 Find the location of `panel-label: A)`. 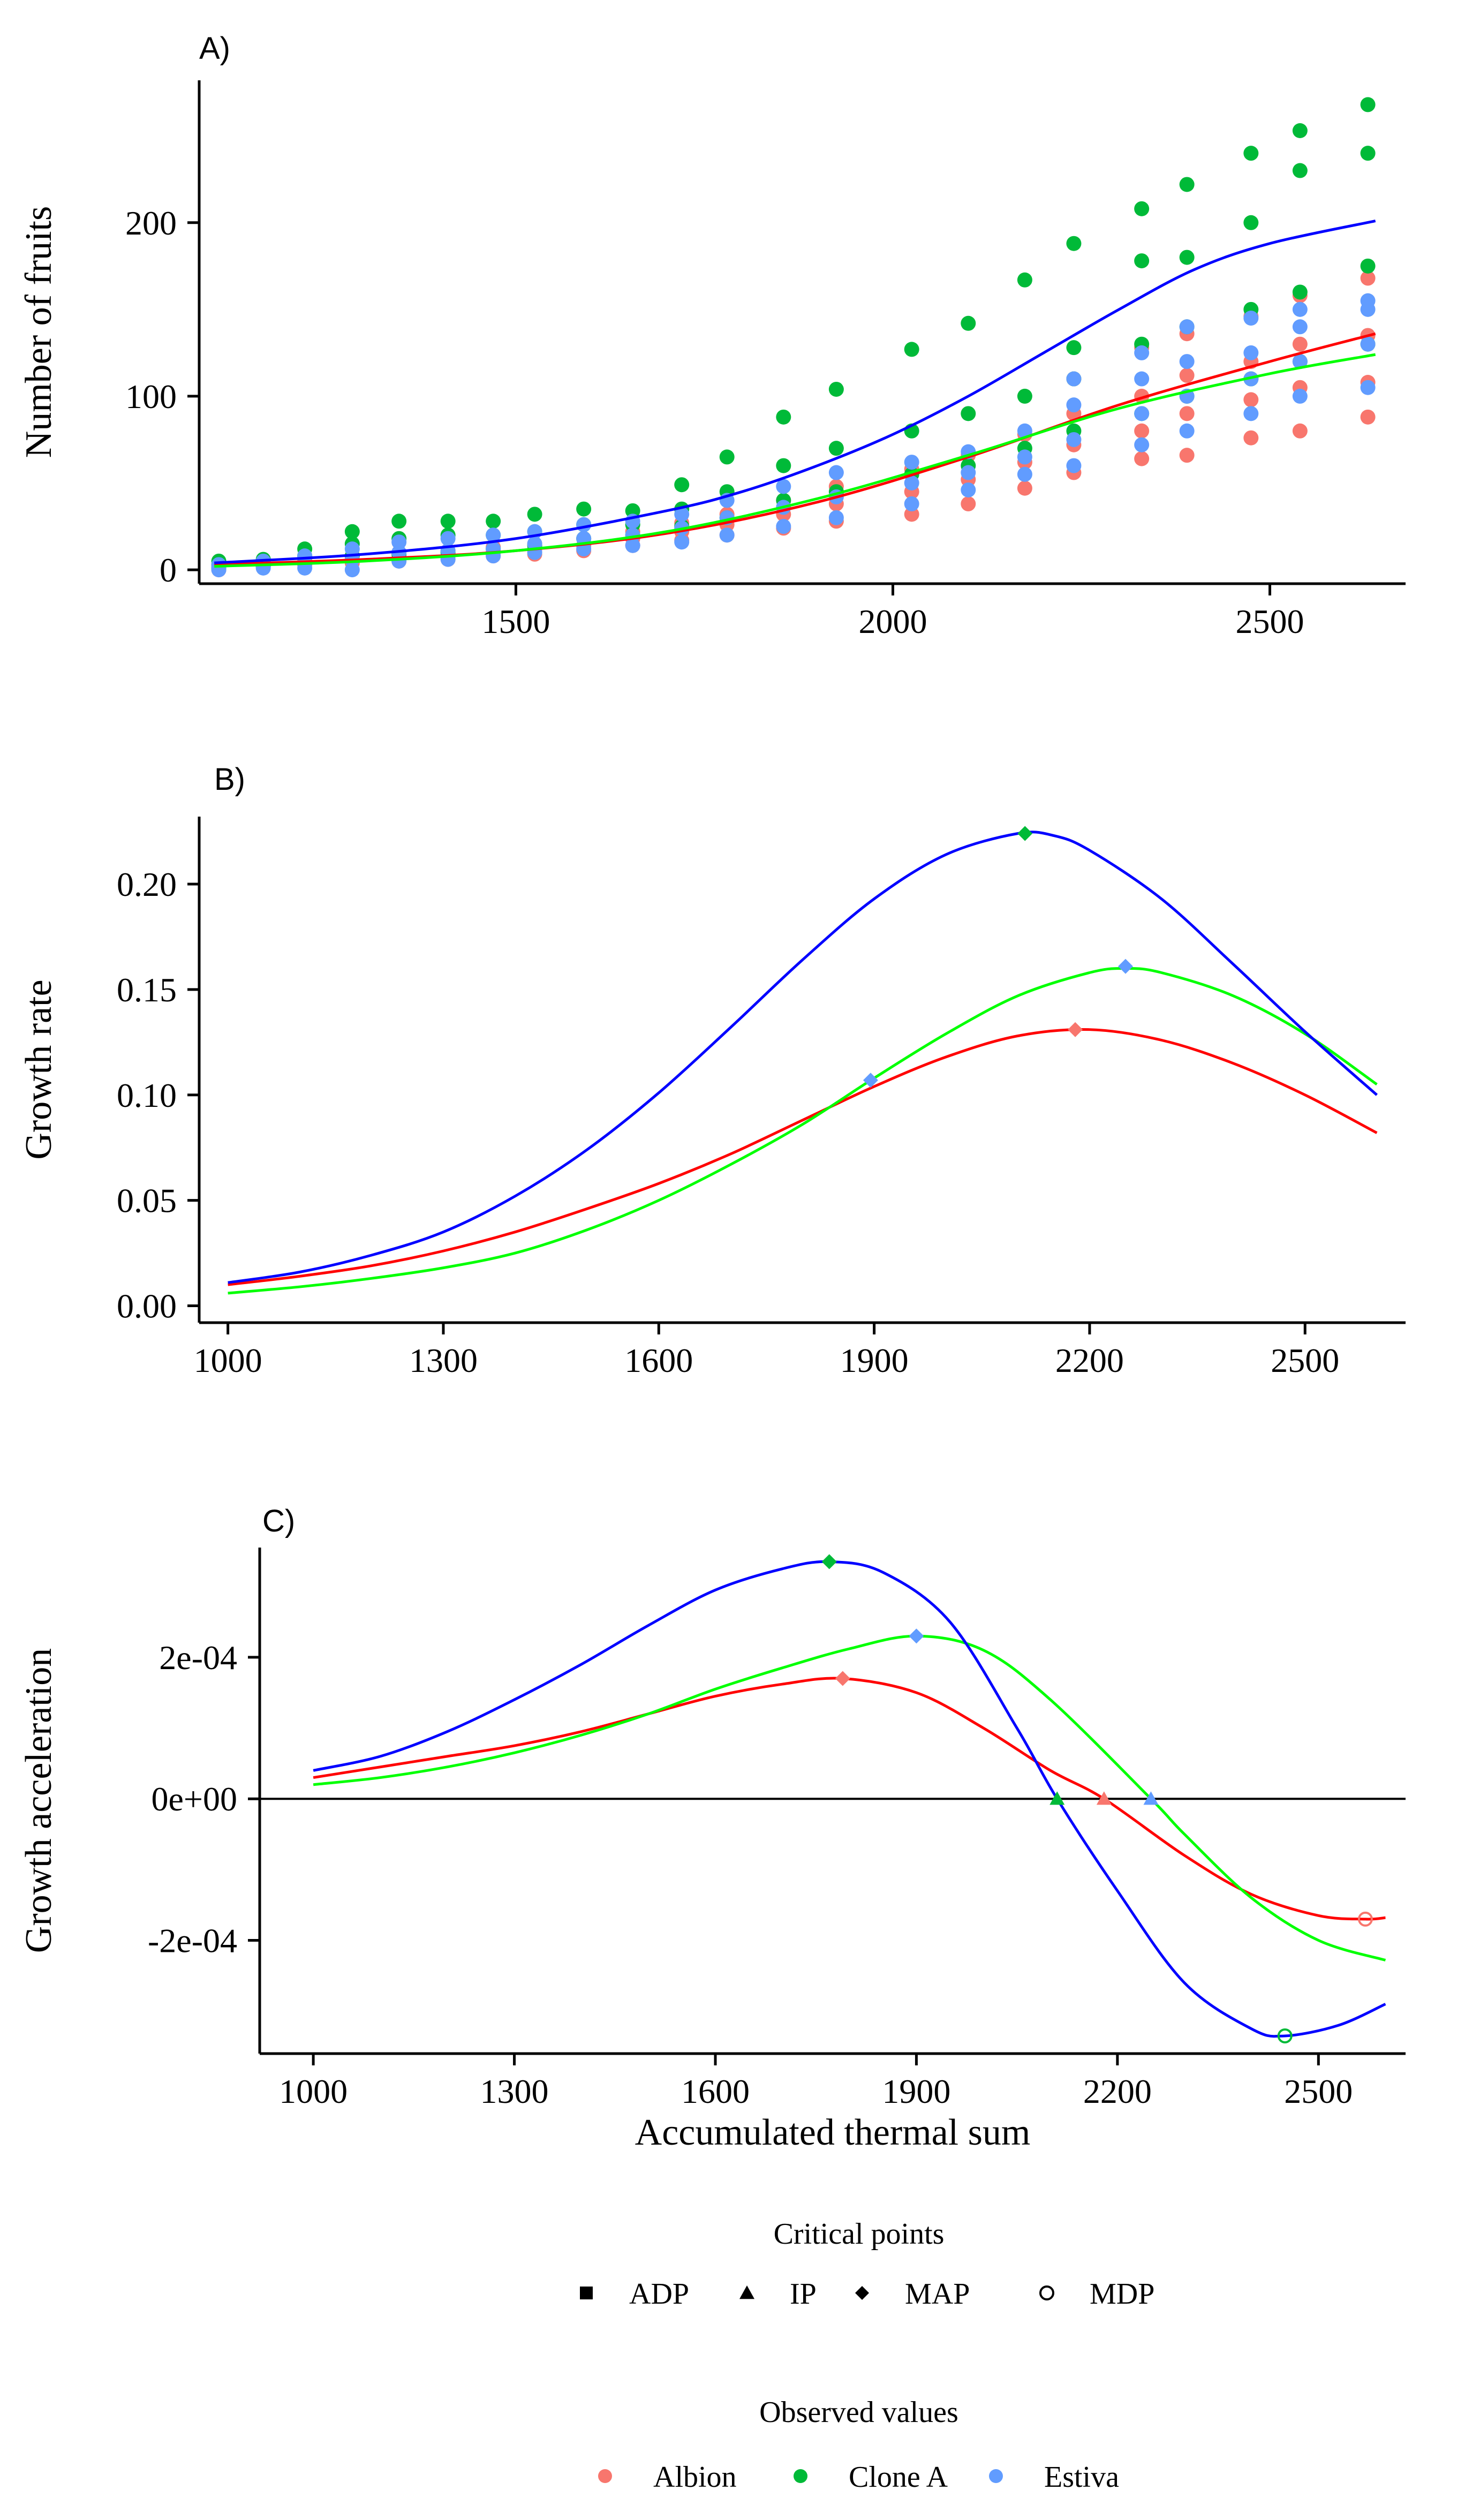

panel-label: A) is located at coordinates (214, 48).